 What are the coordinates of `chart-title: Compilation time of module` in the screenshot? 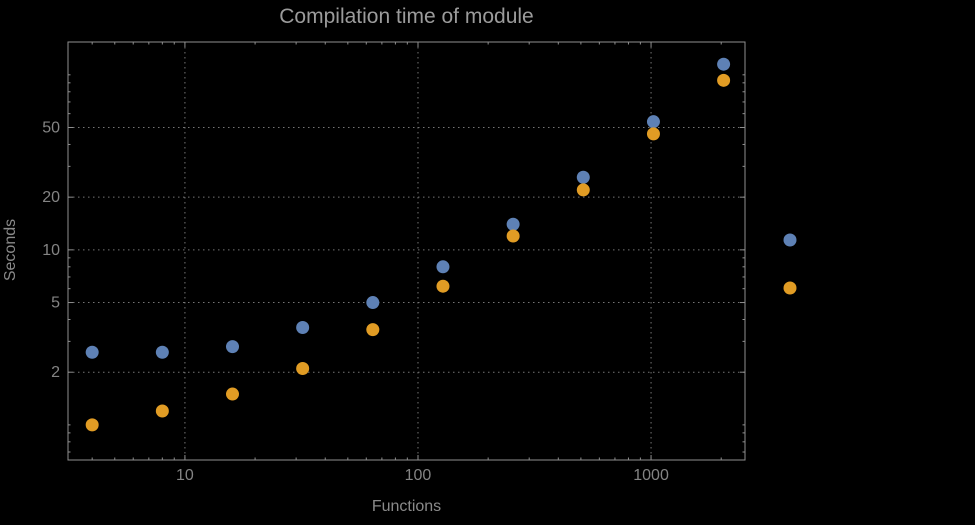 It's located at (406, 16).